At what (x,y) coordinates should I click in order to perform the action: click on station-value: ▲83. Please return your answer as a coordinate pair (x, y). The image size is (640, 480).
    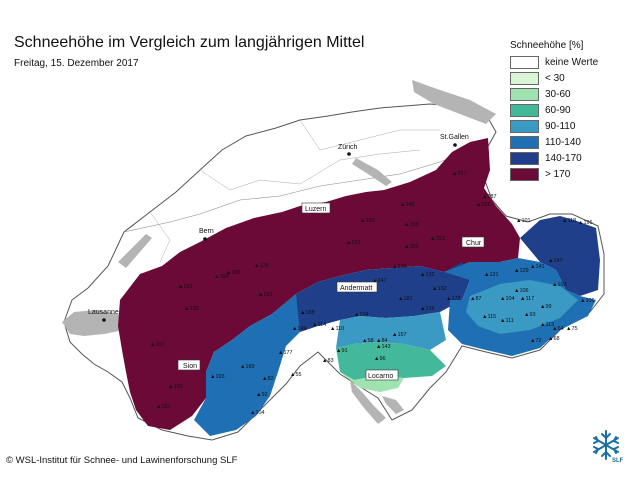
    Looking at the image, I should click on (328, 361).